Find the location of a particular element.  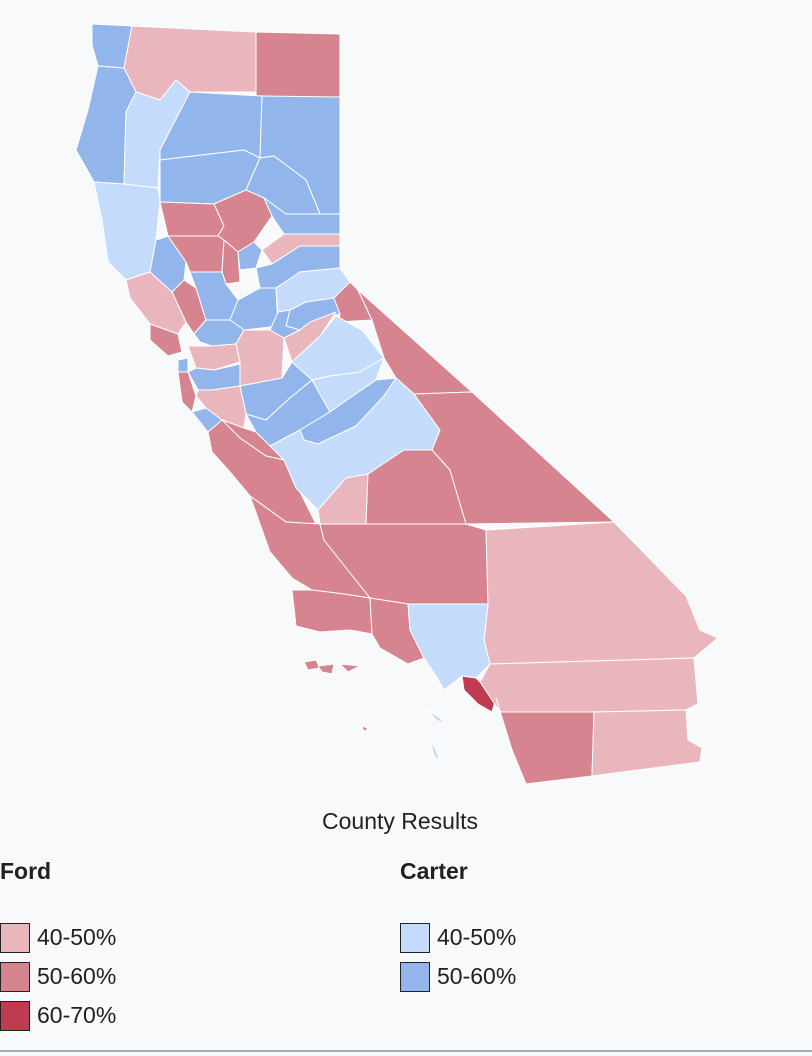

island-santa-catalina is located at coordinates (436, 717).